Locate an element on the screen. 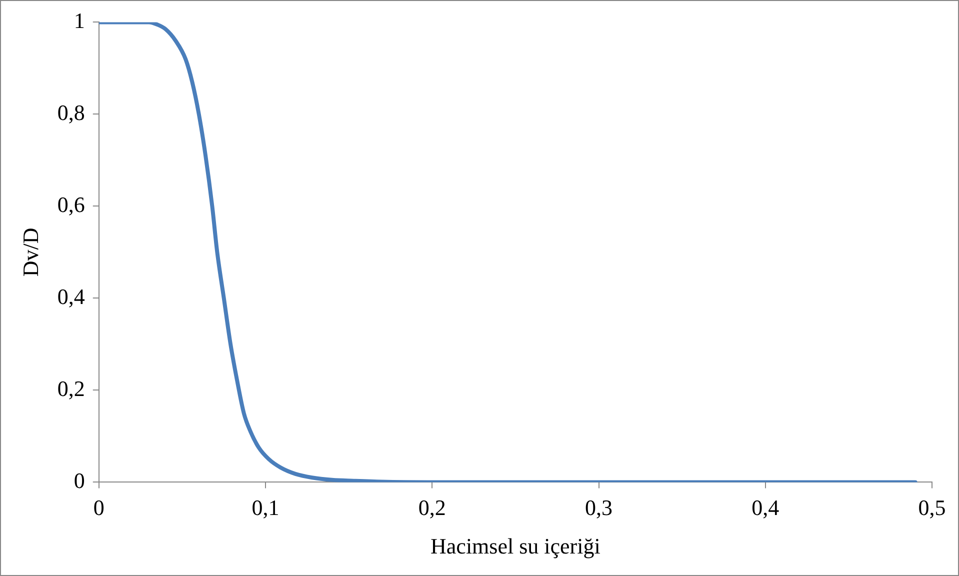 The height and width of the screenshot is (576, 959). y-tick-label: 1 is located at coordinates (79, 20).